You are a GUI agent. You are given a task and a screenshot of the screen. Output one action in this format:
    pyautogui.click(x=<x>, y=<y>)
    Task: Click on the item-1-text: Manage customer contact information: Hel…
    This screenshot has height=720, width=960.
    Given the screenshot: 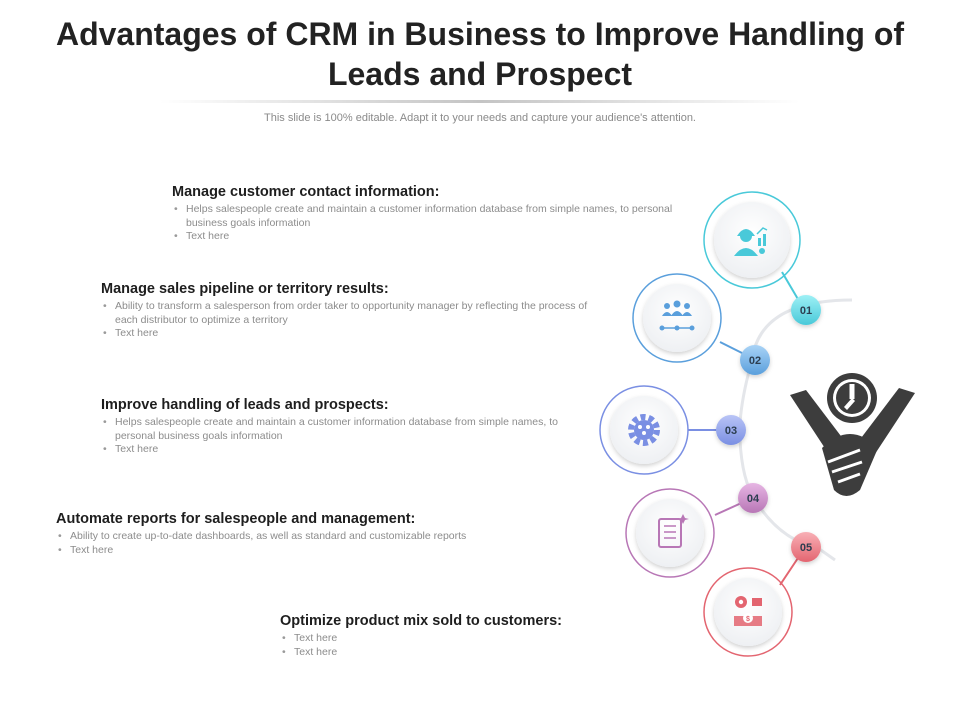 What is the action you would take?
    pyautogui.click(x=432, y=213)
    